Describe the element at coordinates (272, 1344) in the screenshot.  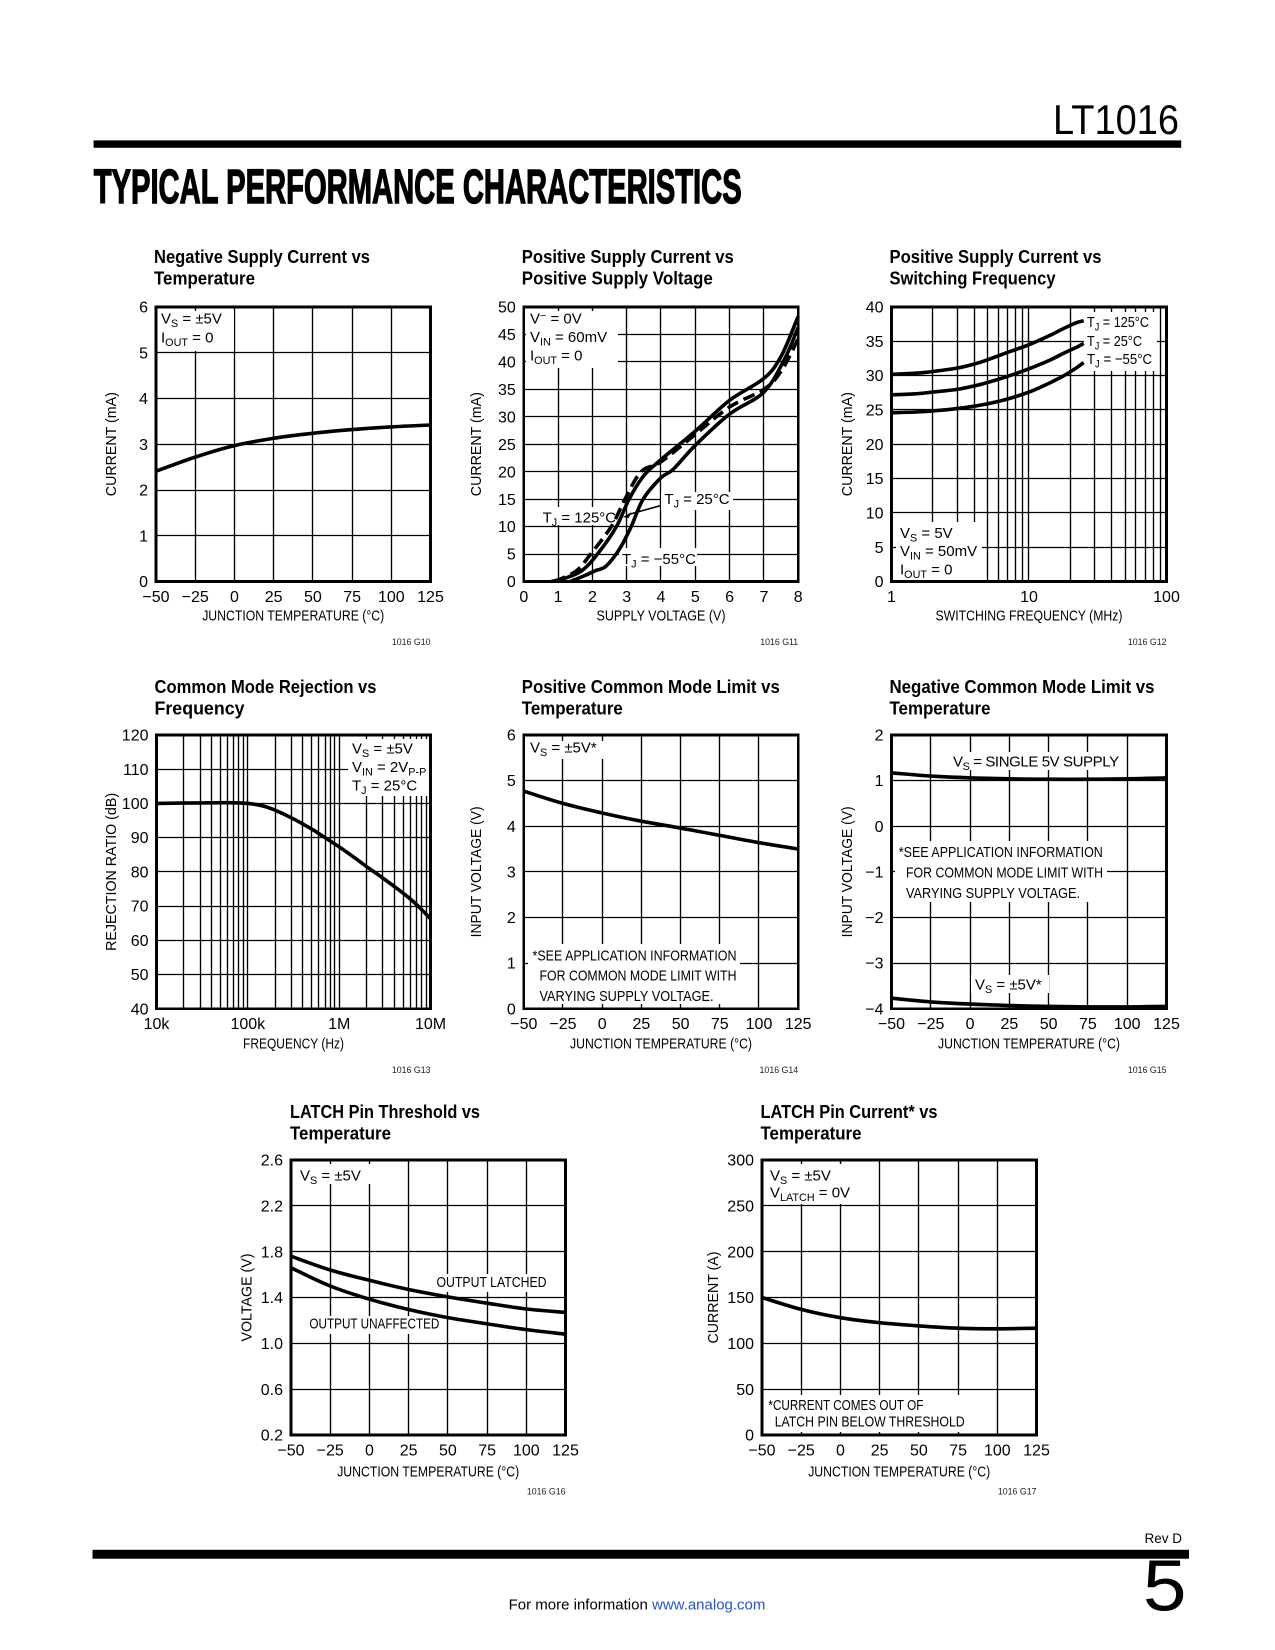
I see `svg-text: 1.0` at that location.